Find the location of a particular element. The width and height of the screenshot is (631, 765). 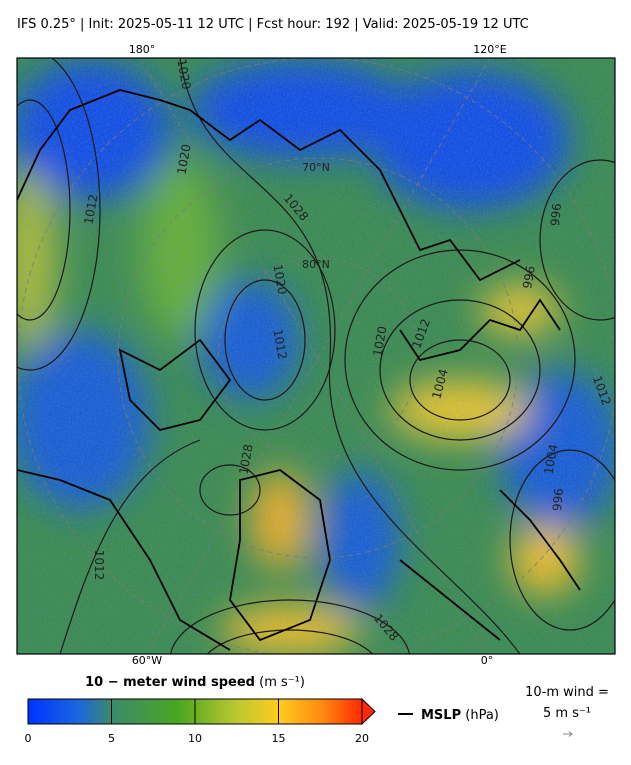

isobar-label: 1028 is located at coordinates (246, 459).